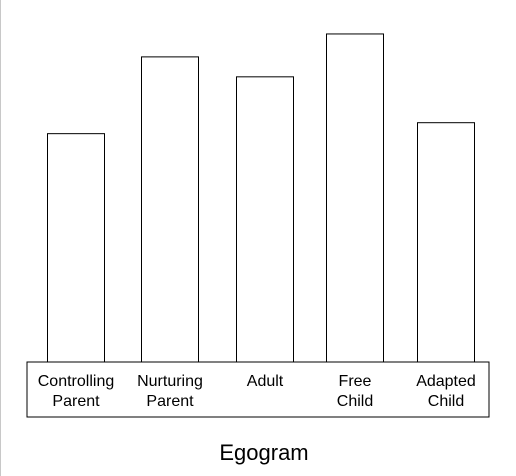 This screenshot has height=476, width=516. What do you see at coordinates (446, 391) in the screenshot?
I see `category-label-adapted-child: Adapted Child` at bounding box center [446, 391].